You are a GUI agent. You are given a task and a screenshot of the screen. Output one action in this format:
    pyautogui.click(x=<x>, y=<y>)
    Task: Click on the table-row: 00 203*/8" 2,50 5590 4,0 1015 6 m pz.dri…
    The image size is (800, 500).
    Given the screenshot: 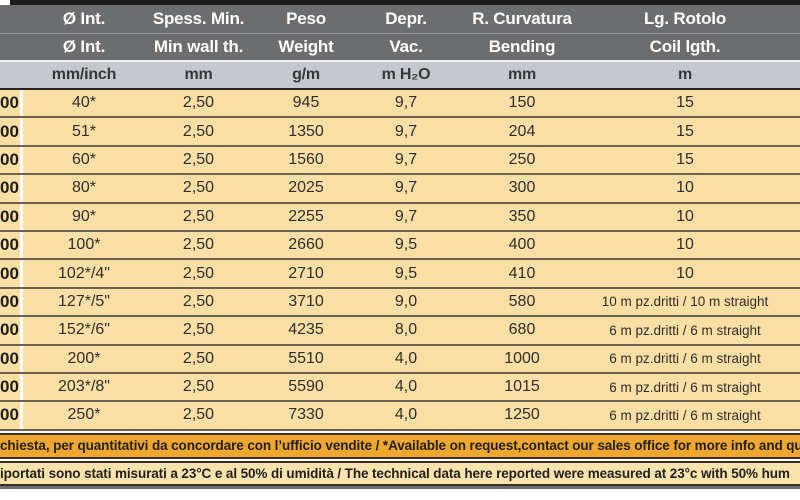 What is the action you would take?
    pyautogui.click(x=400, y=388)
    